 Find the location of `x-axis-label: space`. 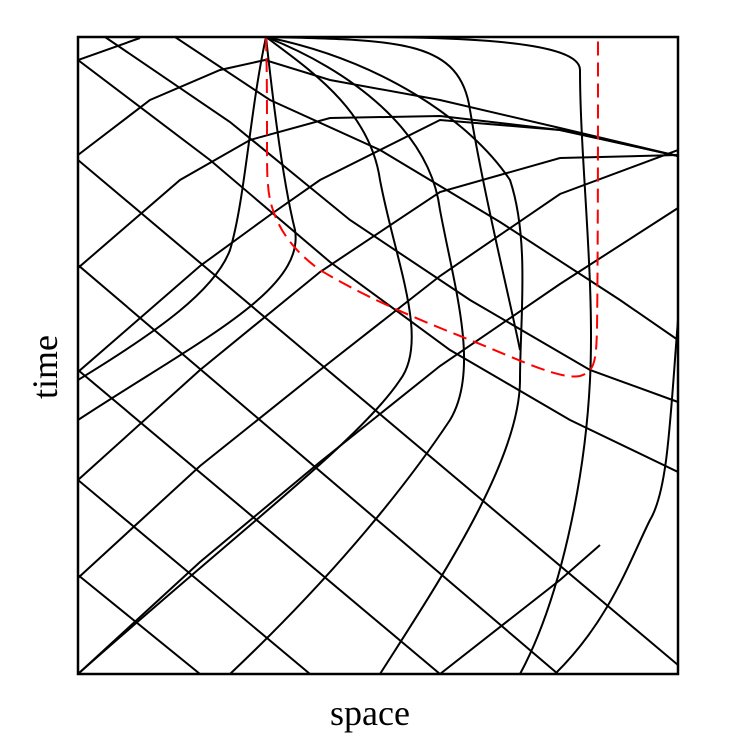

x-axis-label: space is located at coordinates (370, 713).